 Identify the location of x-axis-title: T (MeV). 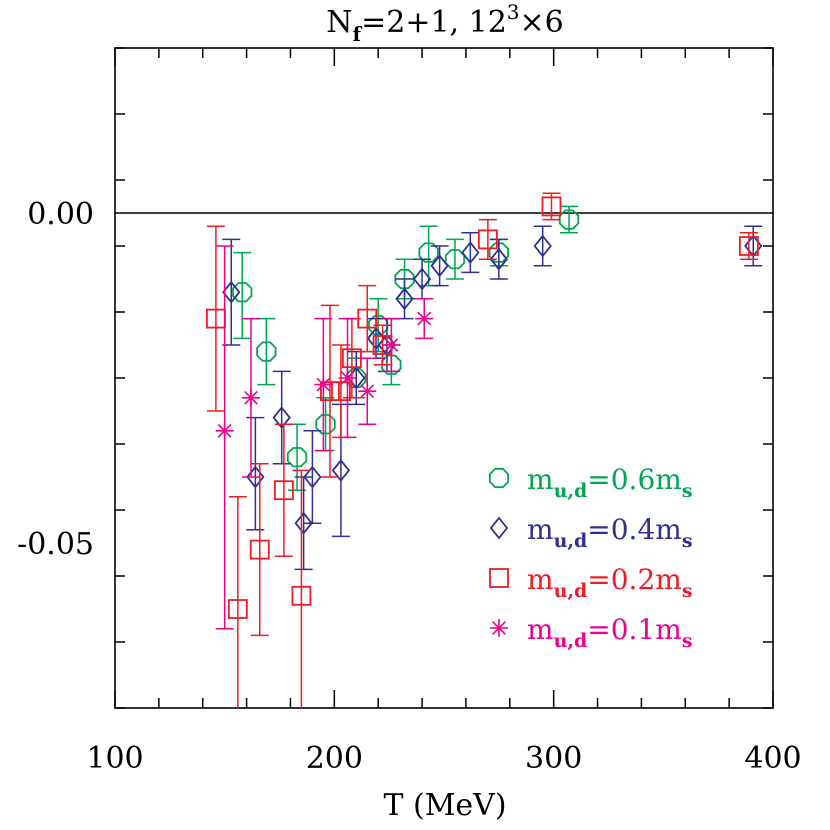
(444, 805).